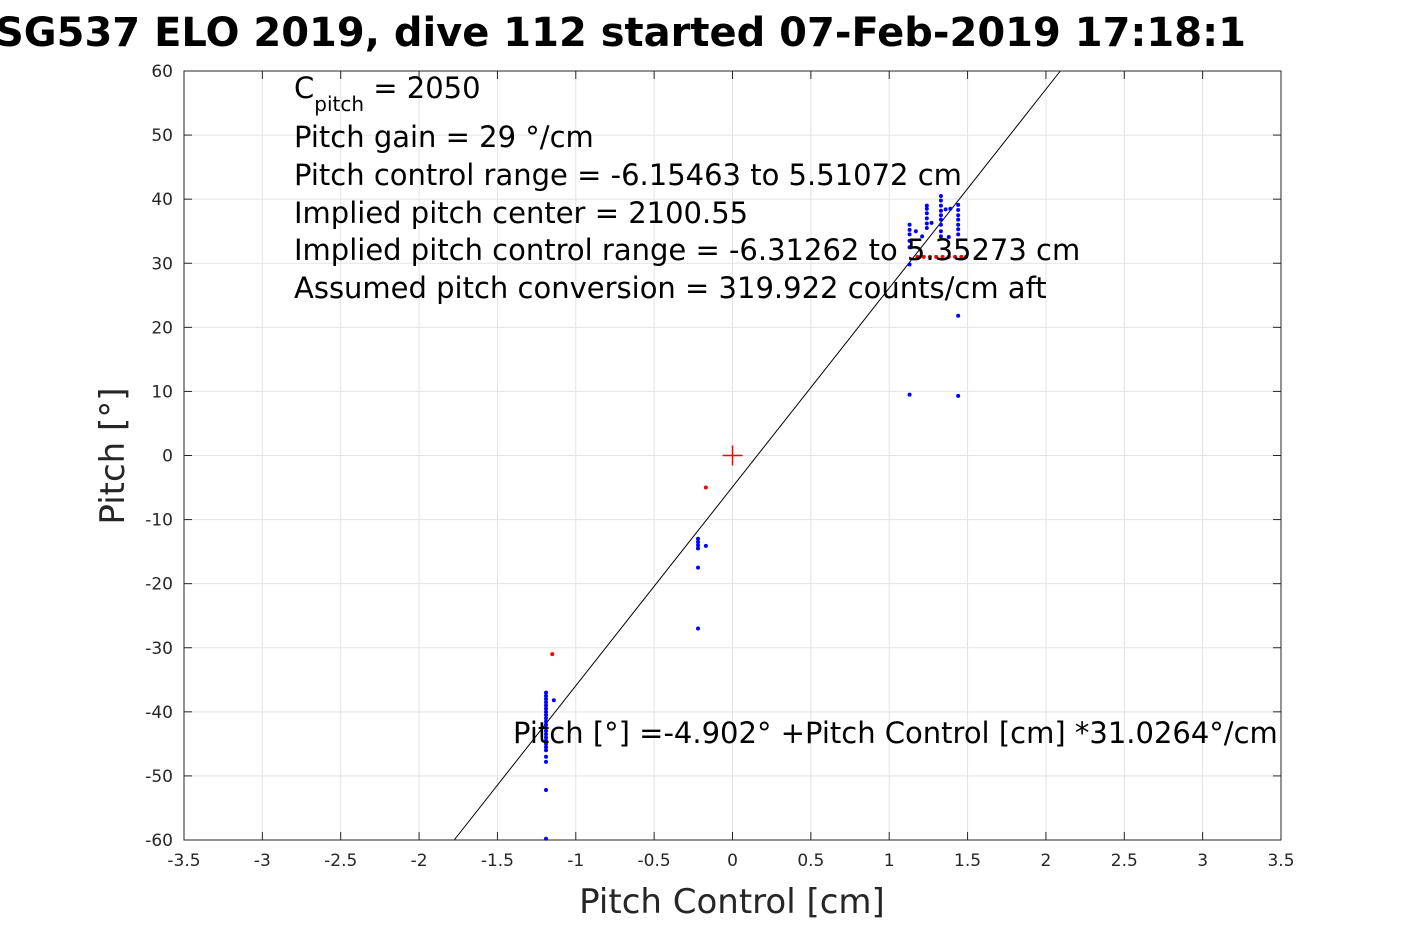 Image resolution: width=1417 pixels, height=945 pixels. I want to click on c-pitch-main: C, so click(304, 88).